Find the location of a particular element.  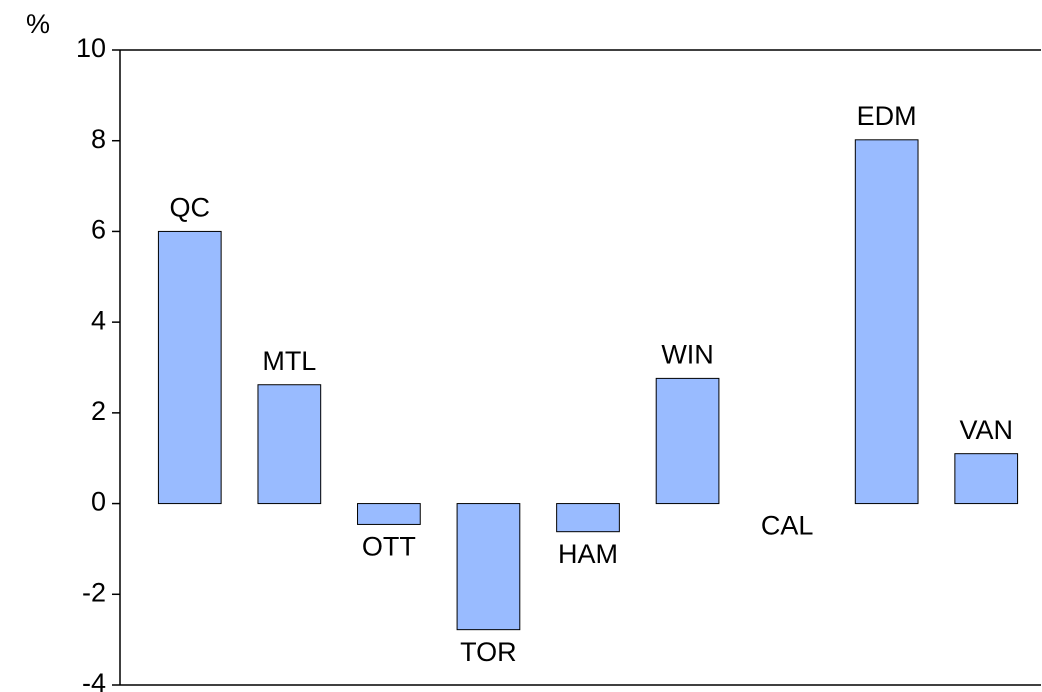

y-tick-label: 8 is located at coordinates (98, 139).